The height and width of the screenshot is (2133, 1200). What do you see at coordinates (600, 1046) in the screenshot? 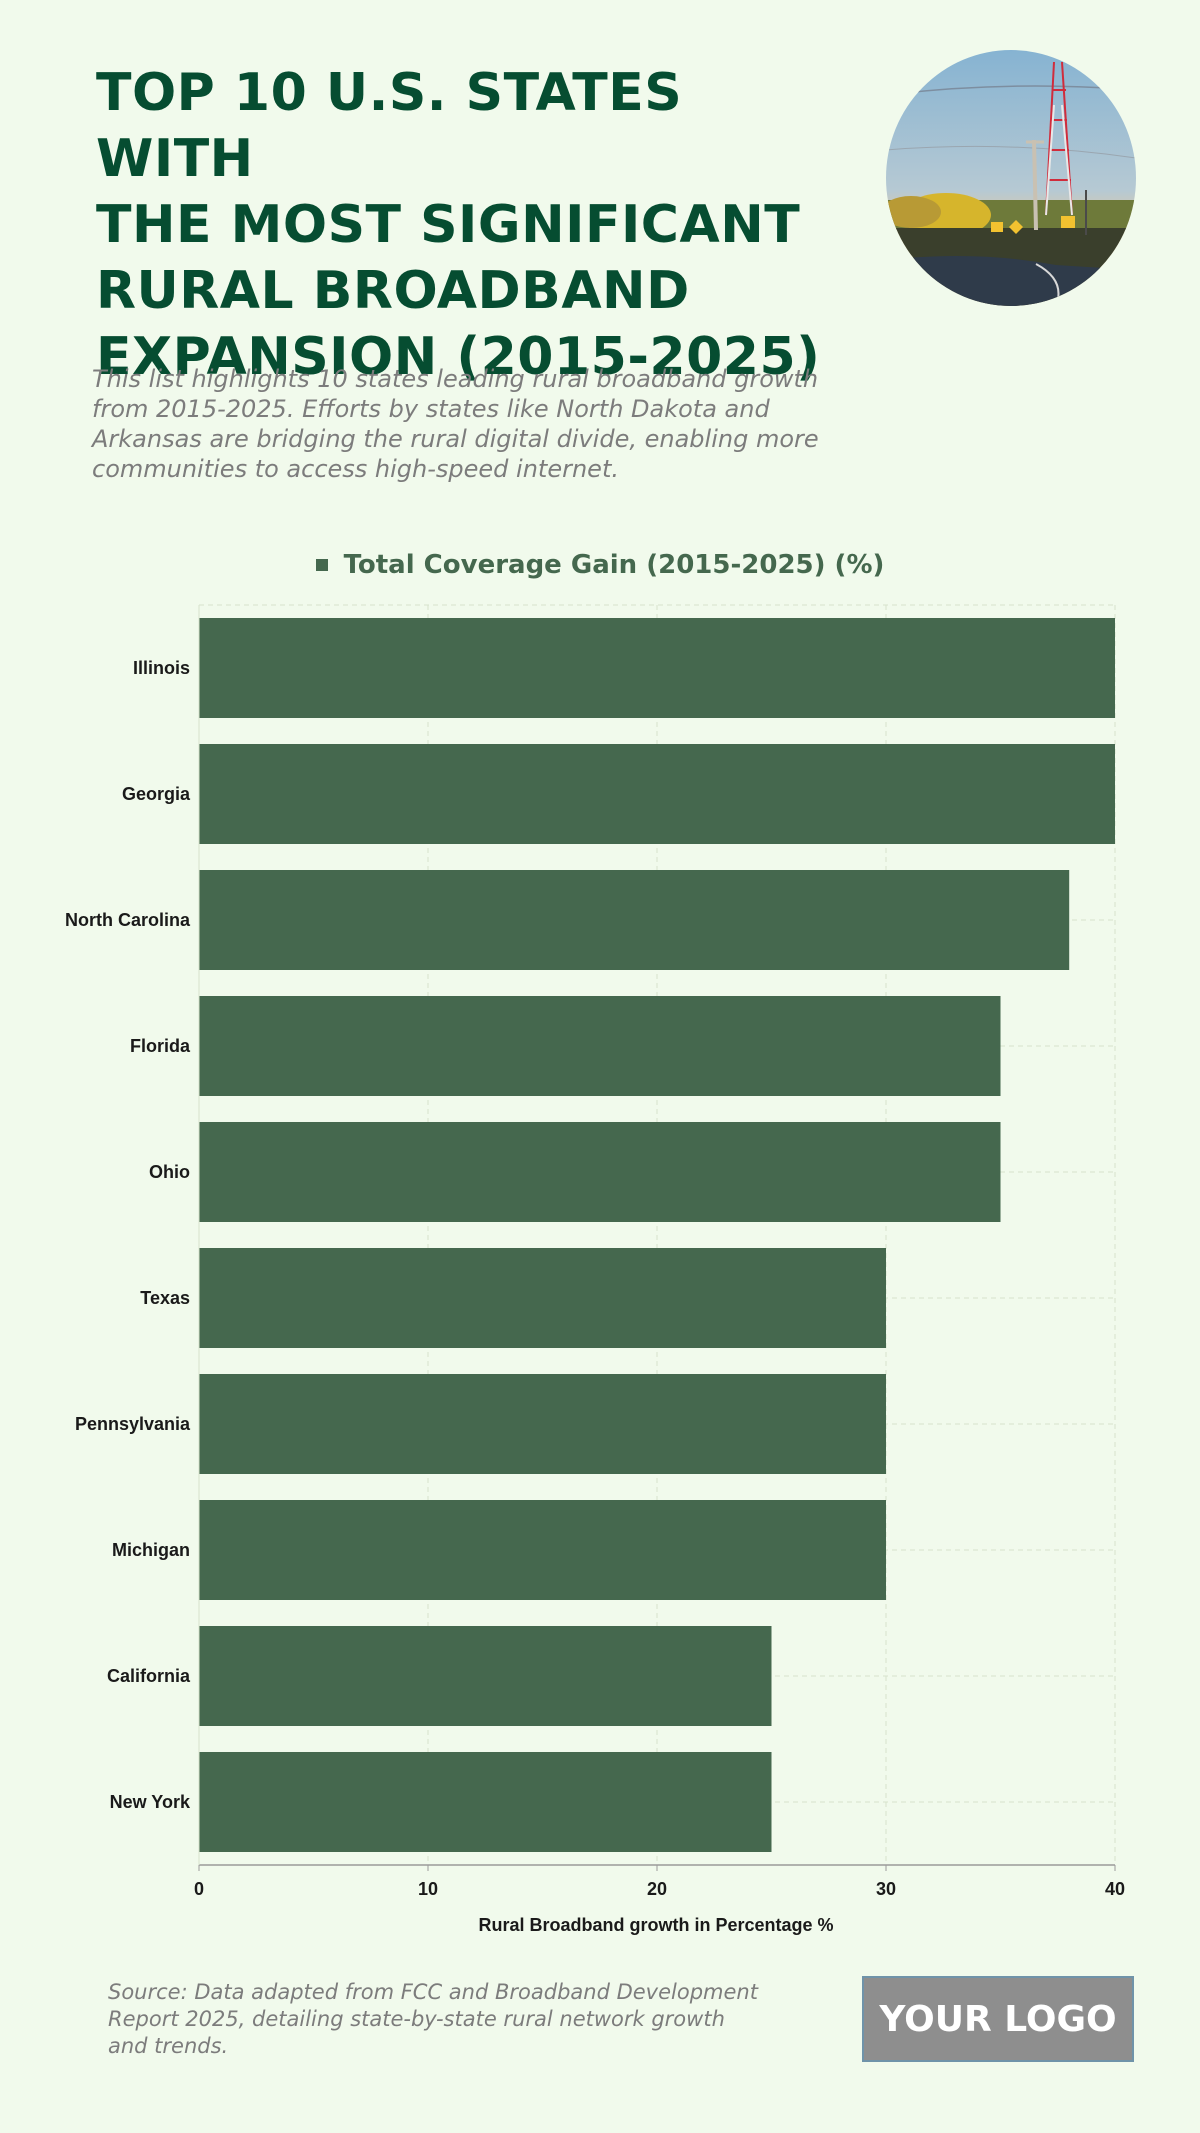
I see `bar-florida` at bounding box center [600, 1046].